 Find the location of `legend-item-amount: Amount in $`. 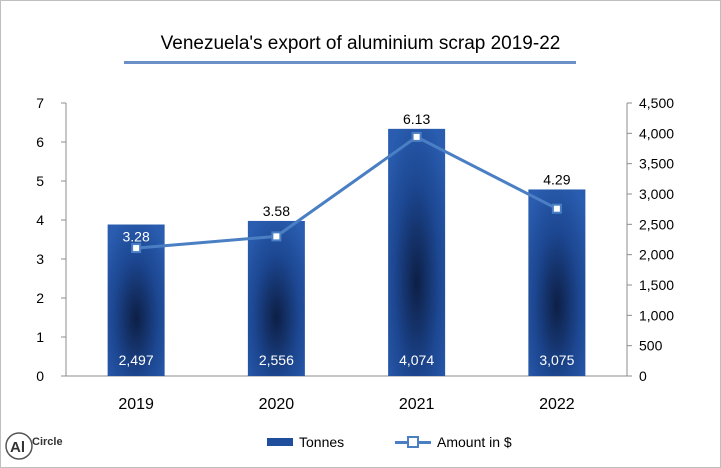

legend-item-amount: Amount in $ is located at coordinates (453, 442).